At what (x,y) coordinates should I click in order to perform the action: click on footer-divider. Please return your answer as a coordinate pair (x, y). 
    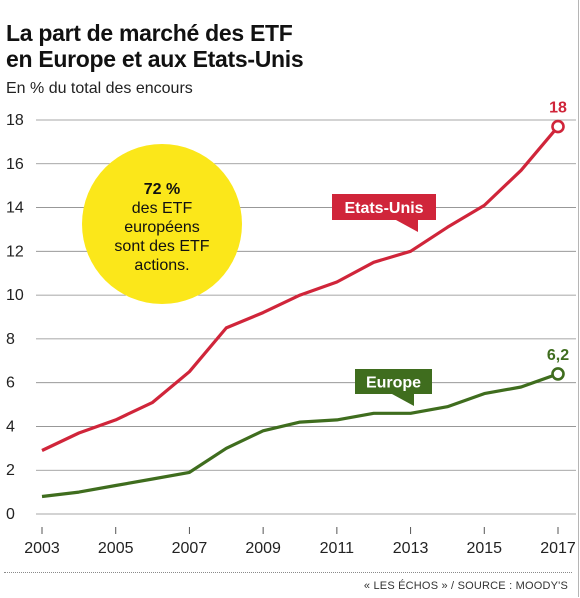
    Looking at the image, I should click on (288, 572).